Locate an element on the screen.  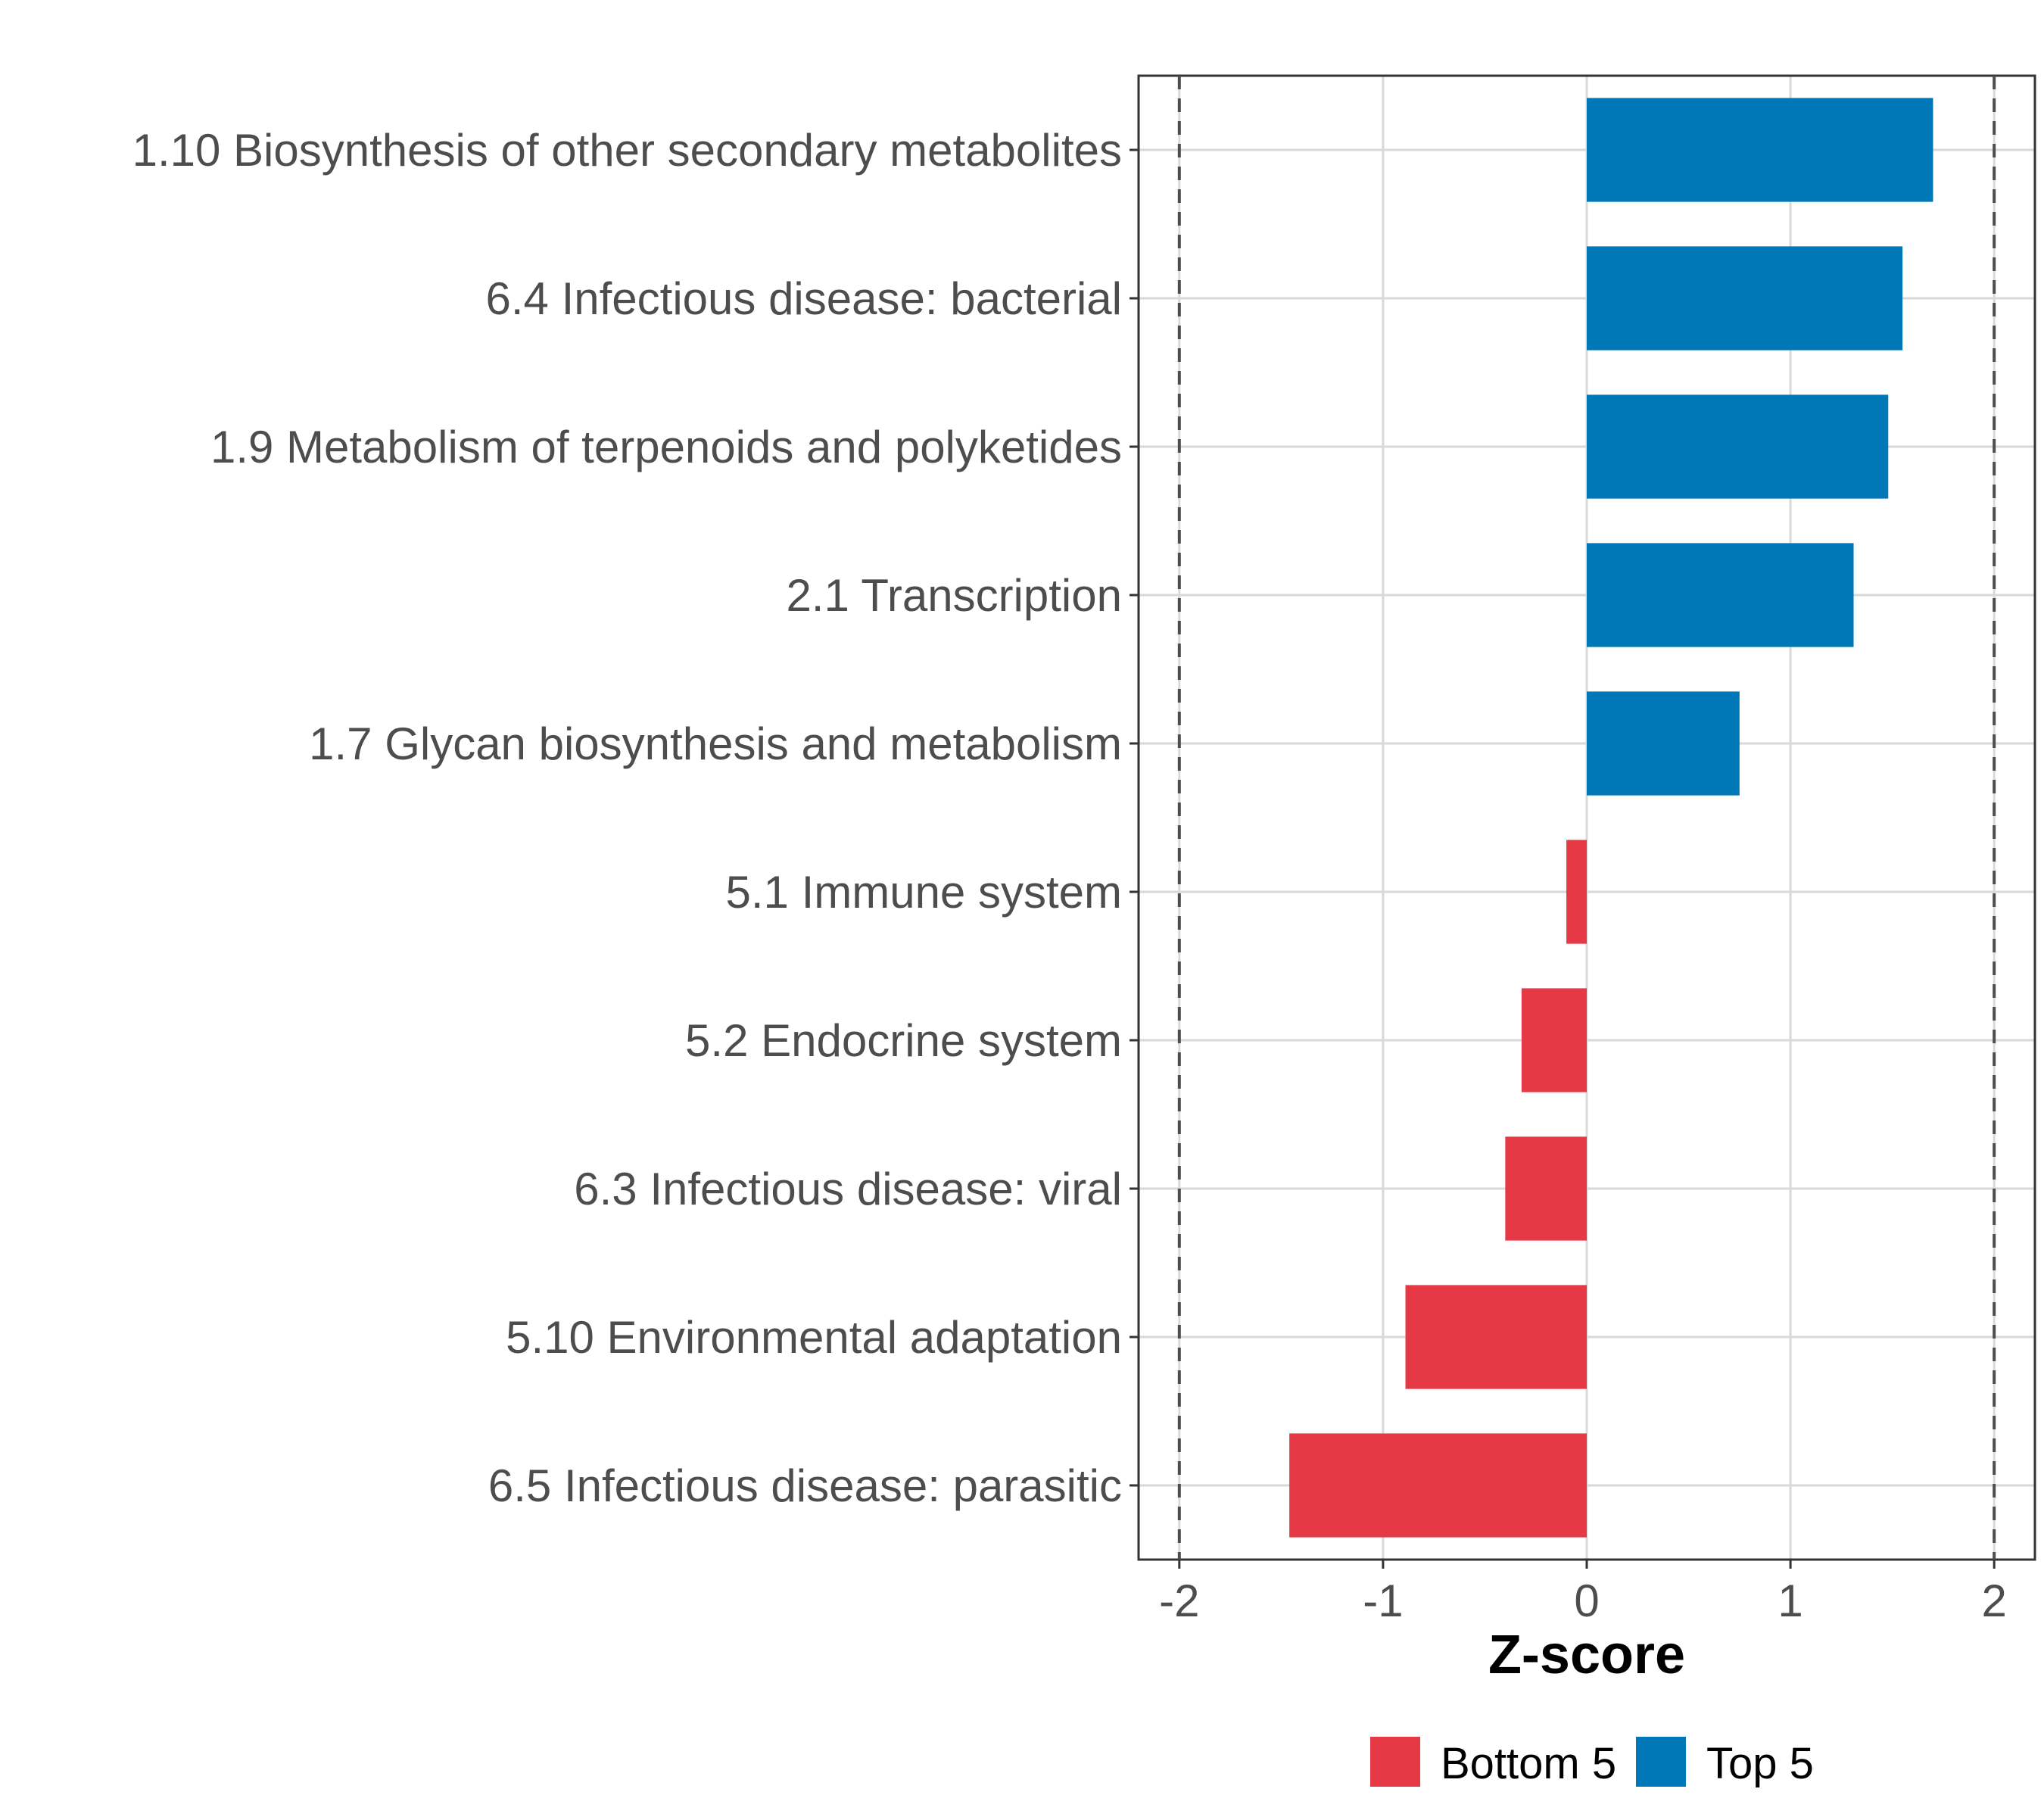
x-tick-label: -1 is located at coordinates (1383, 1600).